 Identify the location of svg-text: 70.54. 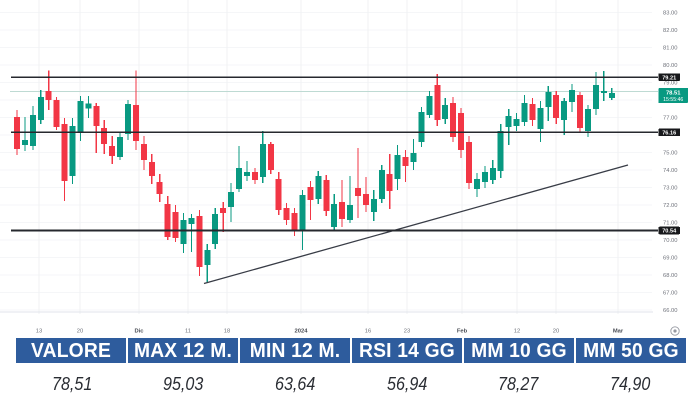
(669, 232).